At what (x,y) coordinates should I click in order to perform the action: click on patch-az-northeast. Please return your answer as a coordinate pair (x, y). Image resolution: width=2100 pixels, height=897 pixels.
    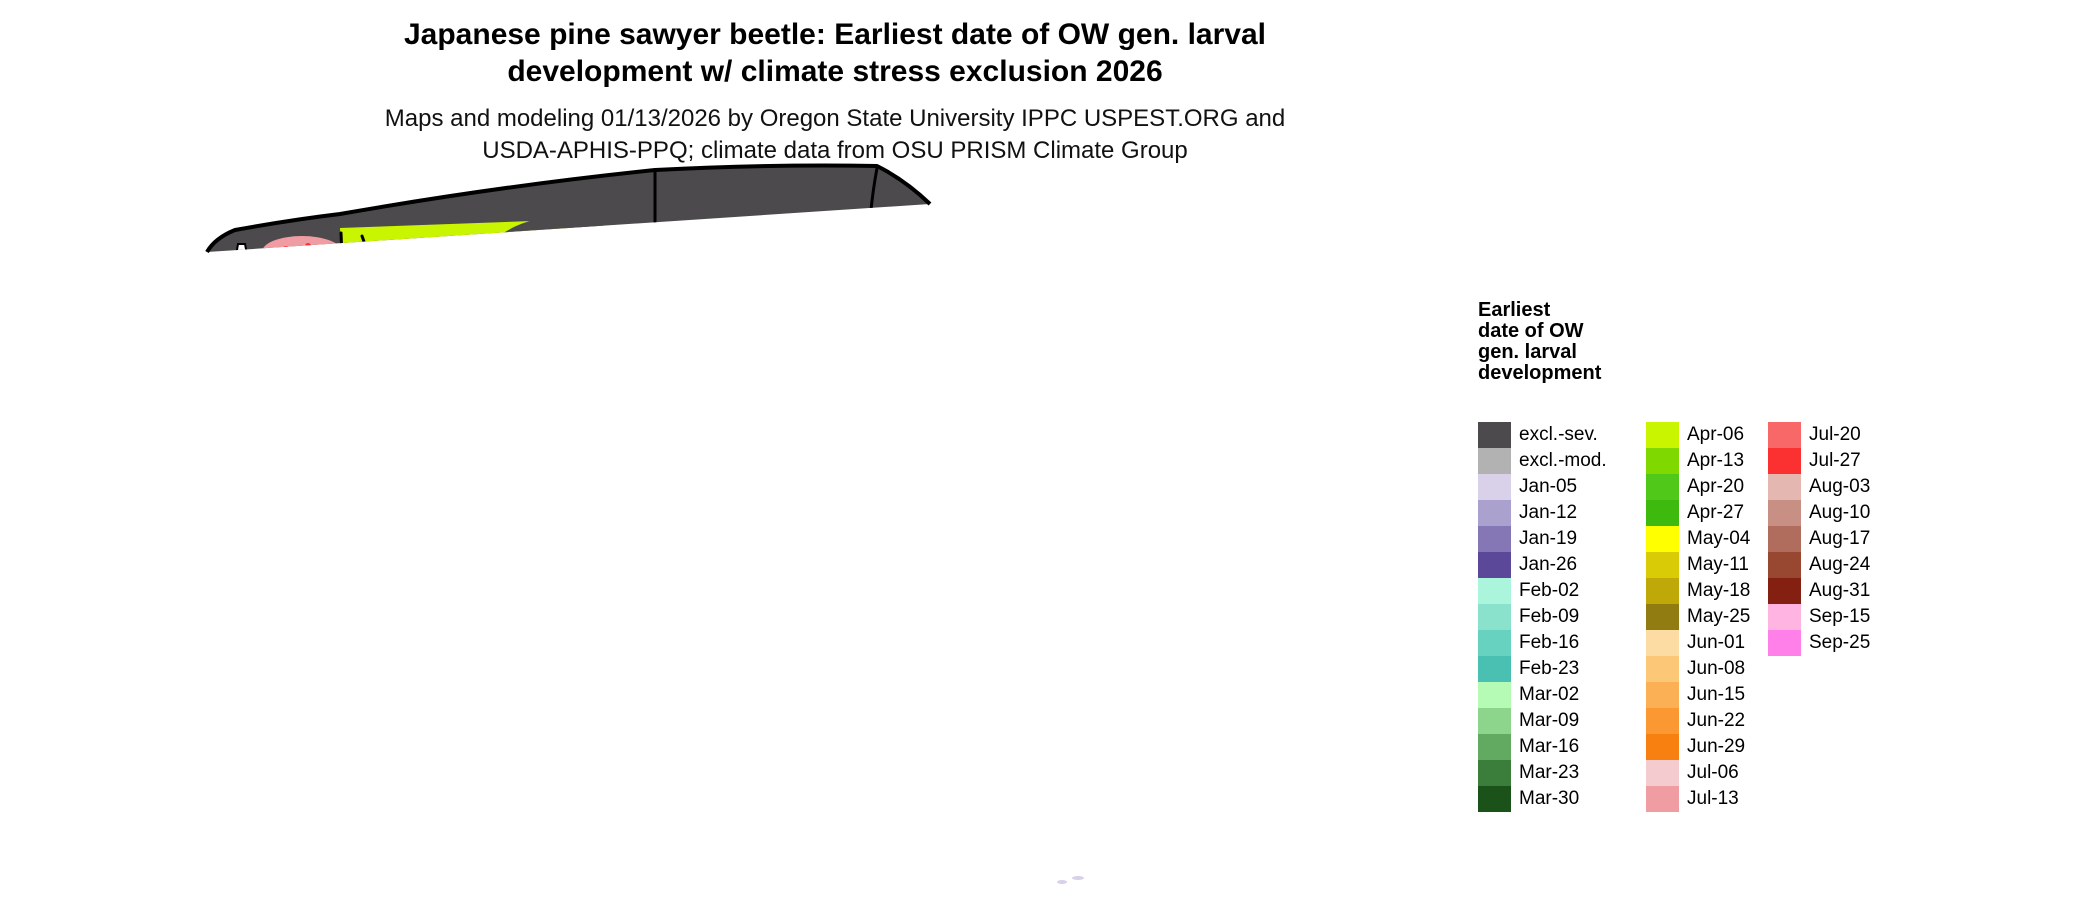
    Looking at the image, I should click on (560, 598).